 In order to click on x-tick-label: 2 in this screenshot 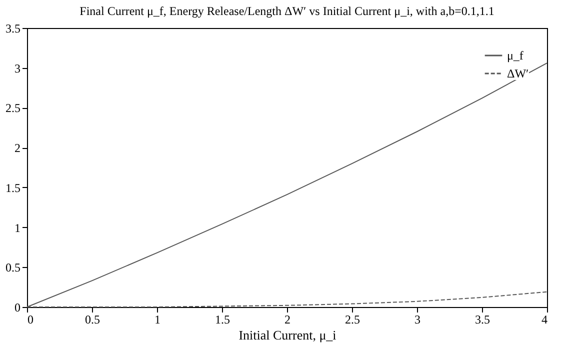, I will do `click(287, 319)`.